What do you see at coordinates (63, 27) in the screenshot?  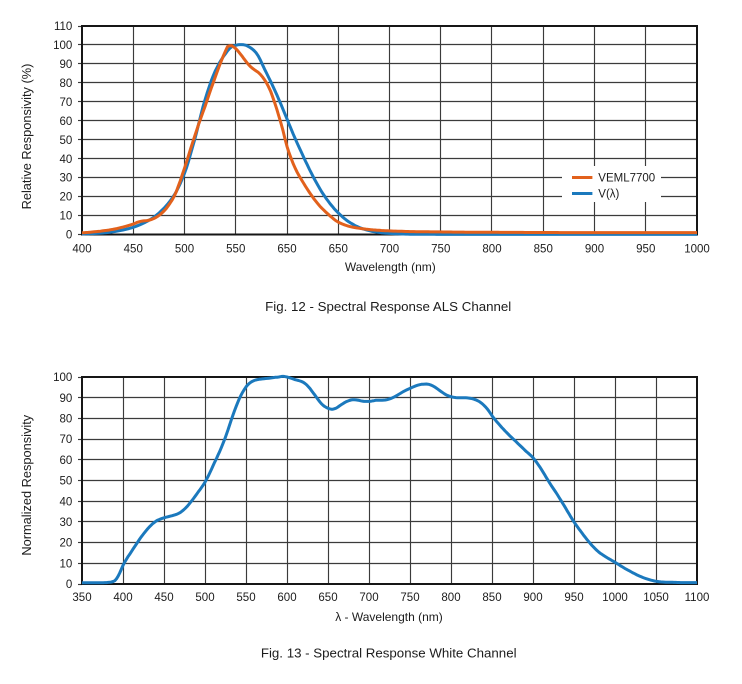 I see `svg-text: 110` at bounding box center [63, 27].